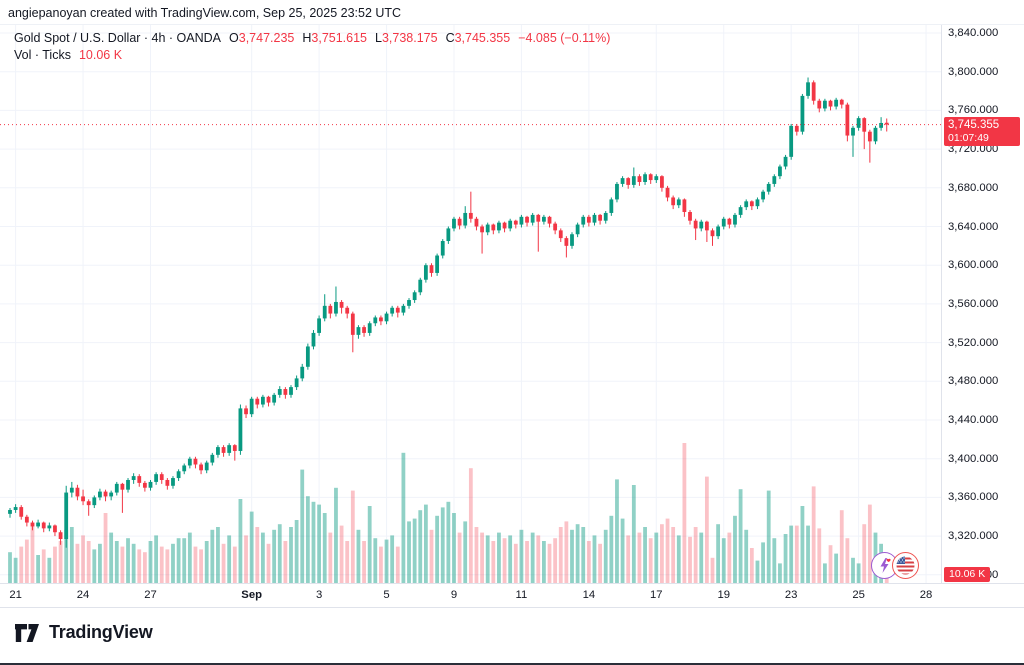 This screenshot has height=665, width=1024. I want to click on time-axis-label: 14, so click(589, 595).